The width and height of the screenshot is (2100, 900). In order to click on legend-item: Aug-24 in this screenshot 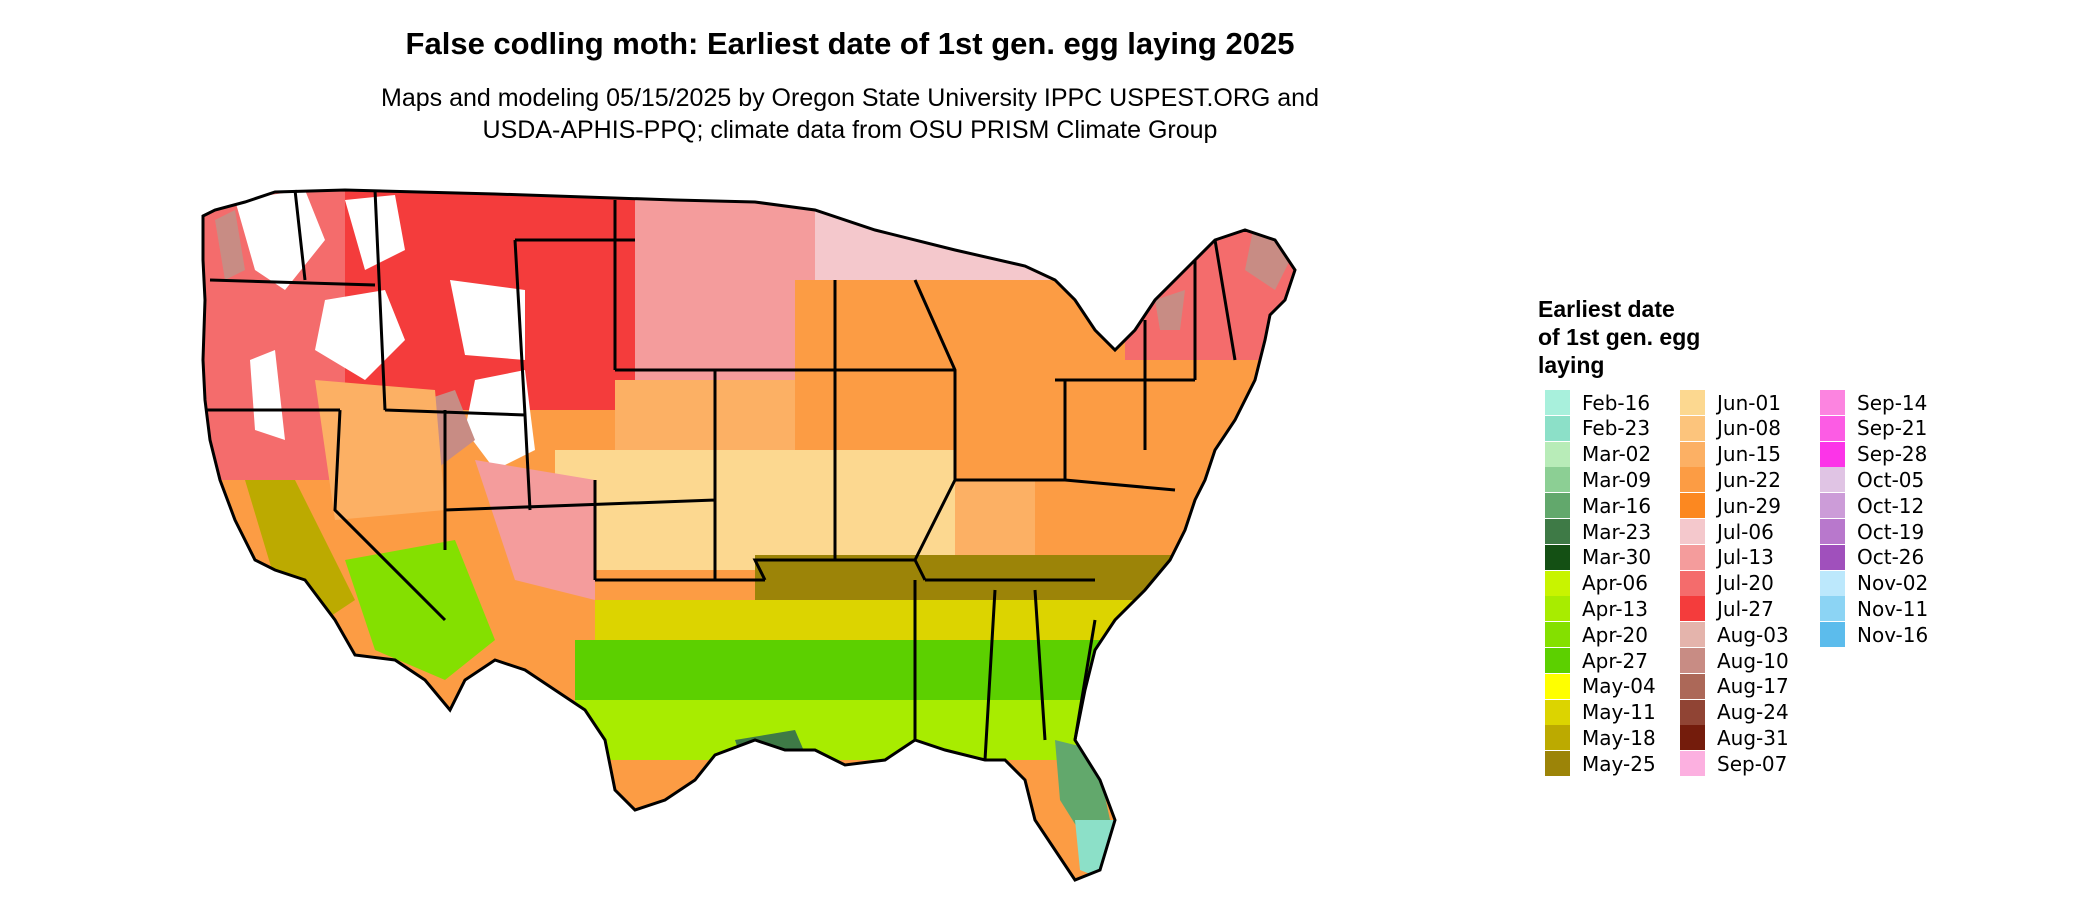, I will do `click(1734, 712)`.